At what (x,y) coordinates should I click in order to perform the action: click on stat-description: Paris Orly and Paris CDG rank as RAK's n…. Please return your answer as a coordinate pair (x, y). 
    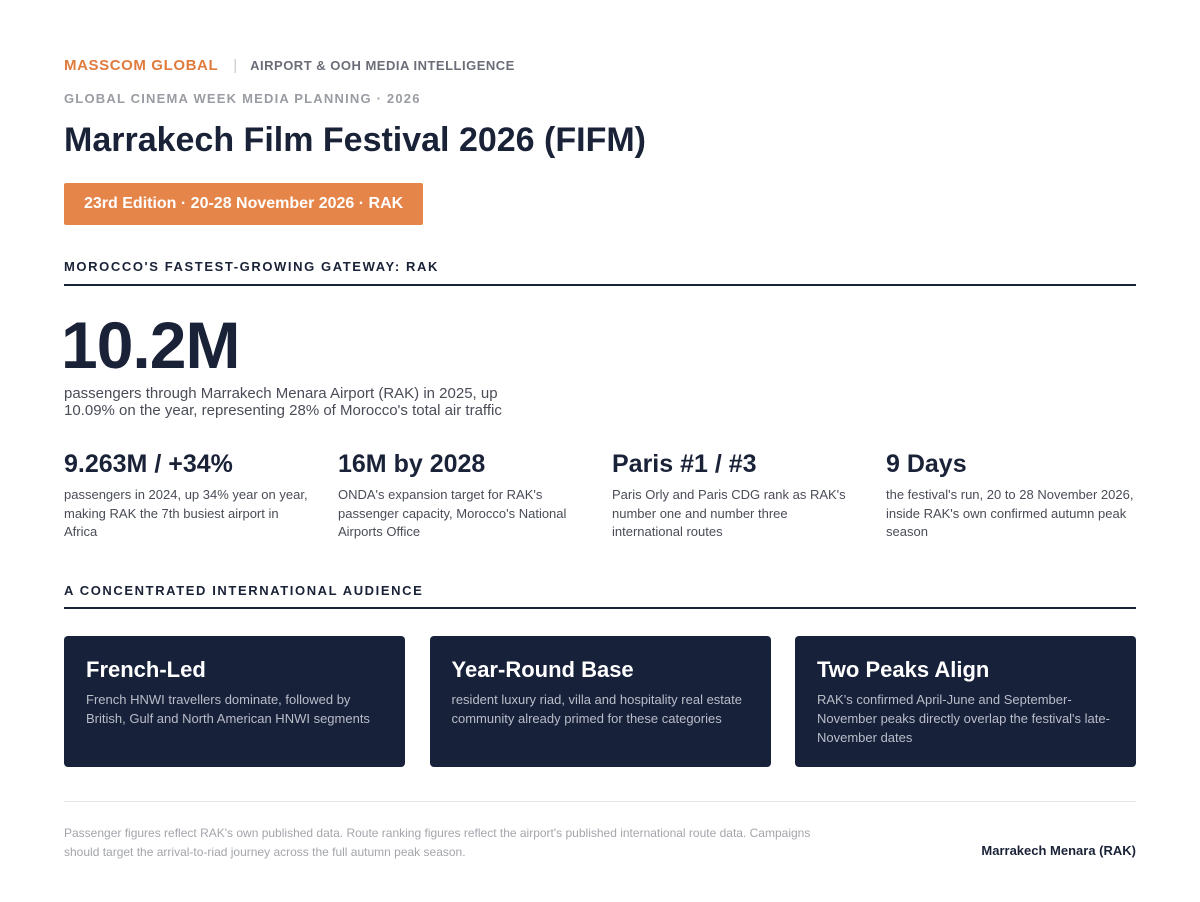
    Looking at the image, I should click on (729, 513).